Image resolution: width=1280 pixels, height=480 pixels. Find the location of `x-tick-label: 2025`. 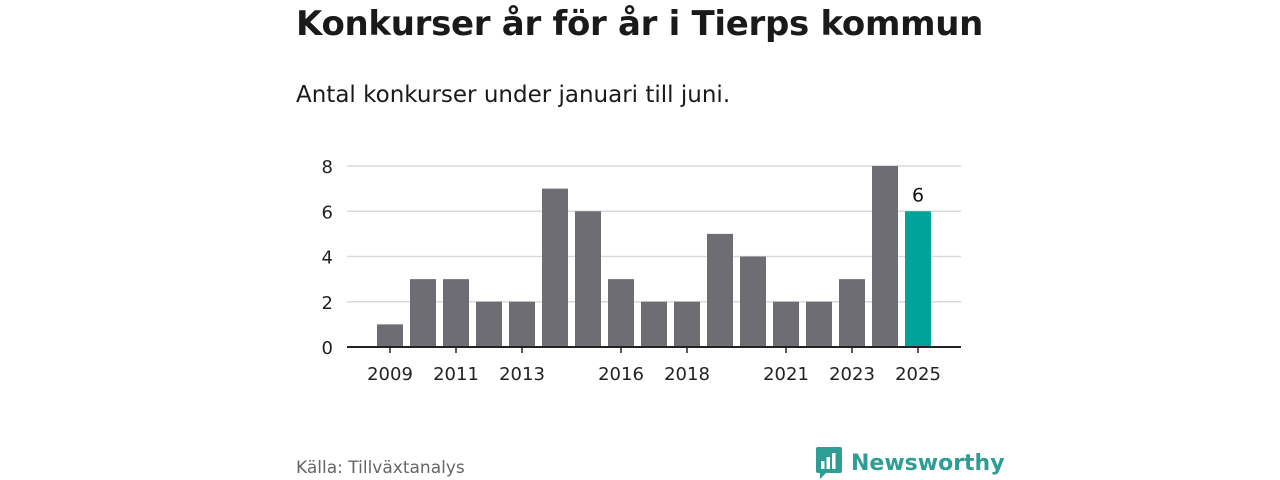

x-tick-label: 2025 is located at coordinates (918, 374).